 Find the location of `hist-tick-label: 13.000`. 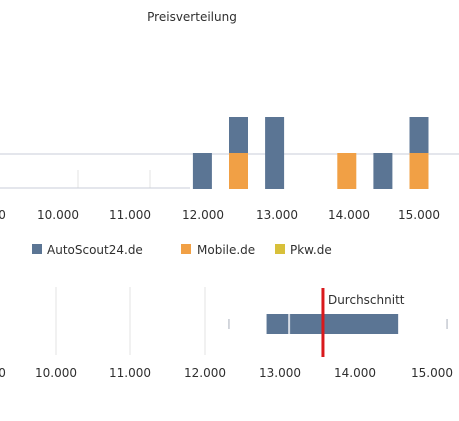

hist-tick-label: 13.000 is located at coordinates (277, 215).